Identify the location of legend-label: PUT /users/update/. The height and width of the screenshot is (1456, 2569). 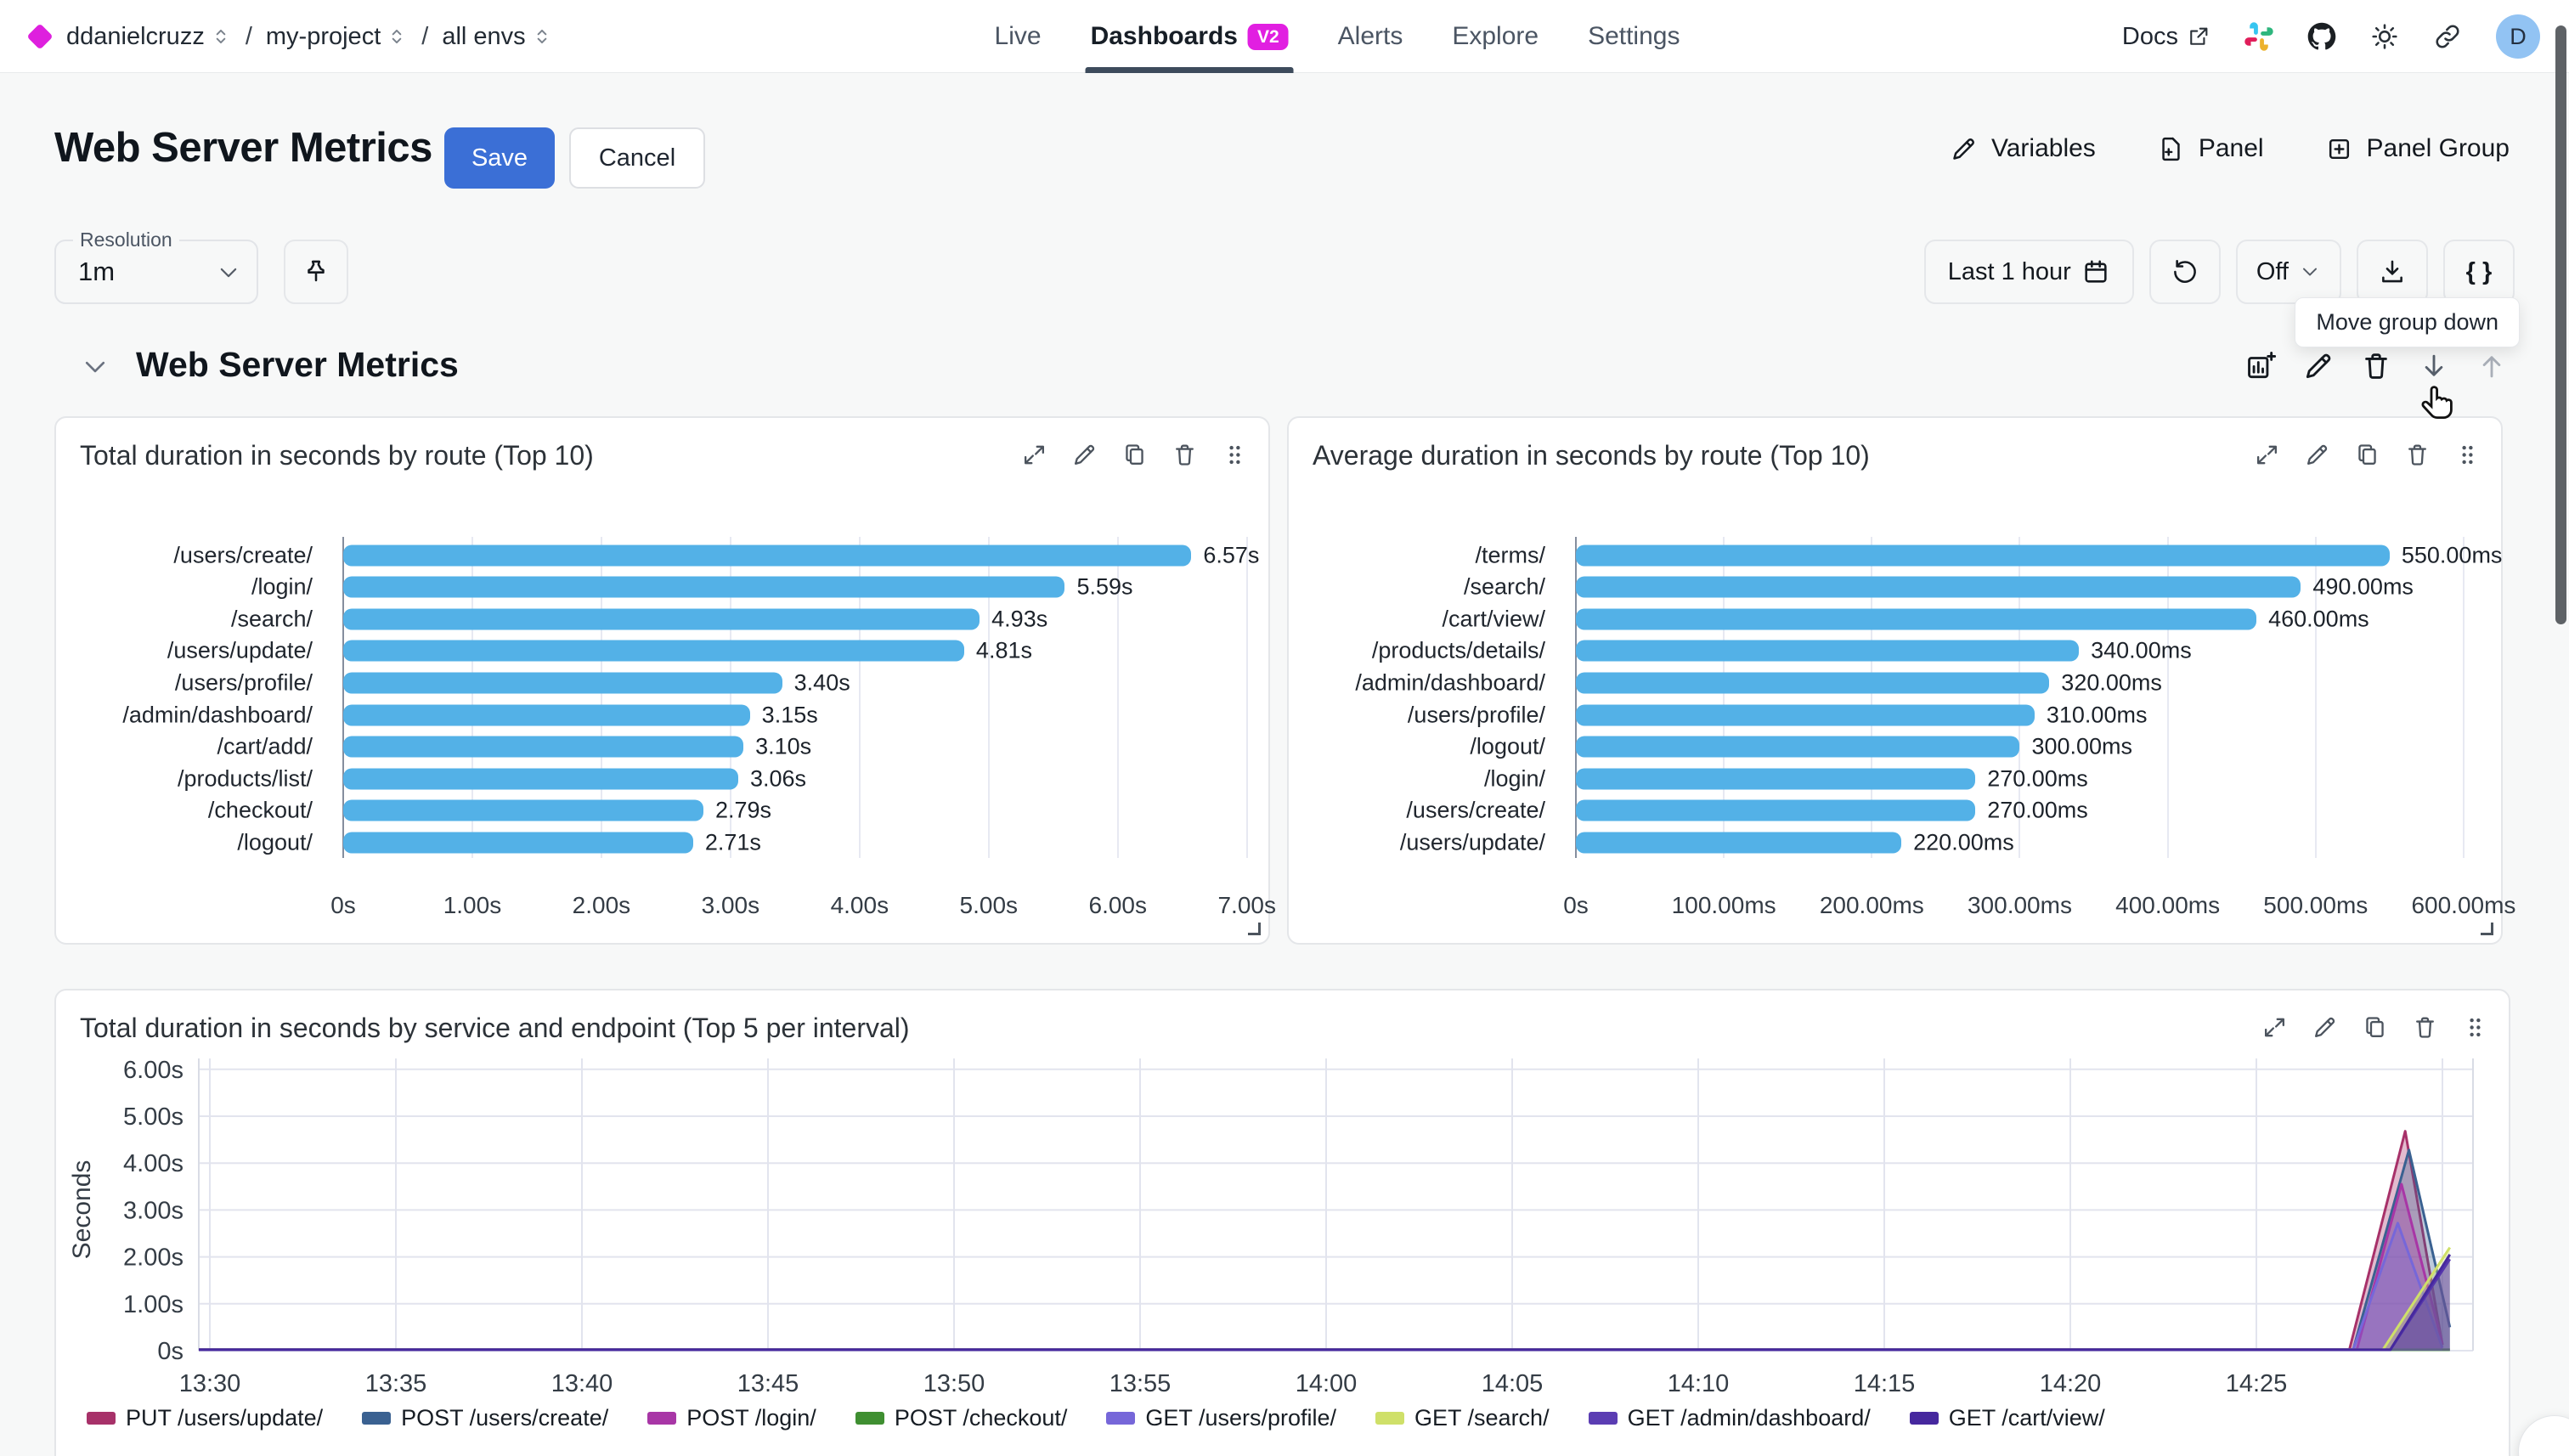
(225, 1418).